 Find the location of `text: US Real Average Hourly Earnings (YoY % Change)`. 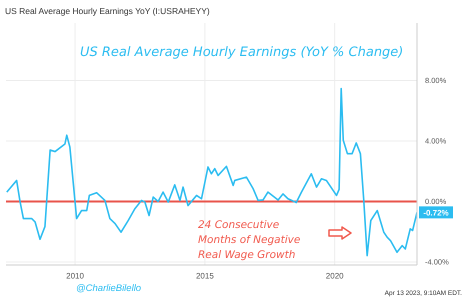

text: US Real Average Hourly Earnings (YoY % Change) is located at coordinates (242, 52).